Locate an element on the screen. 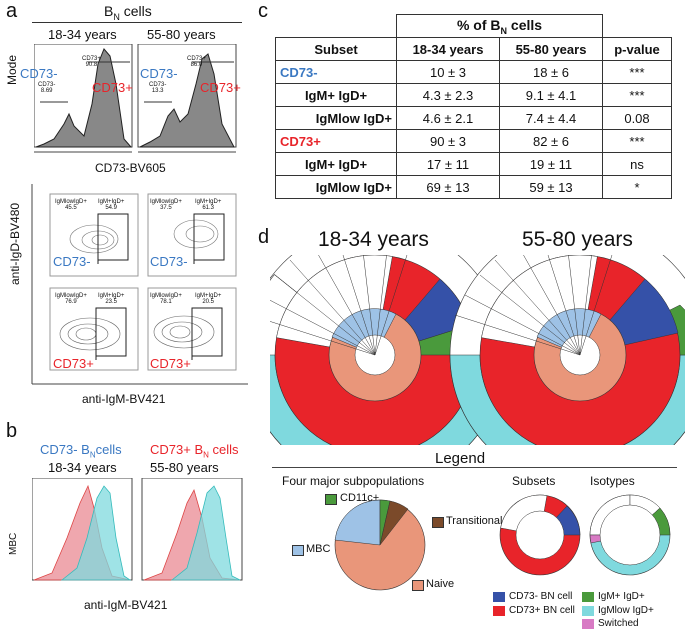 The height and width of the screenshot is (631, 685). panel-d-label: d is located at coordinates (264, 237).